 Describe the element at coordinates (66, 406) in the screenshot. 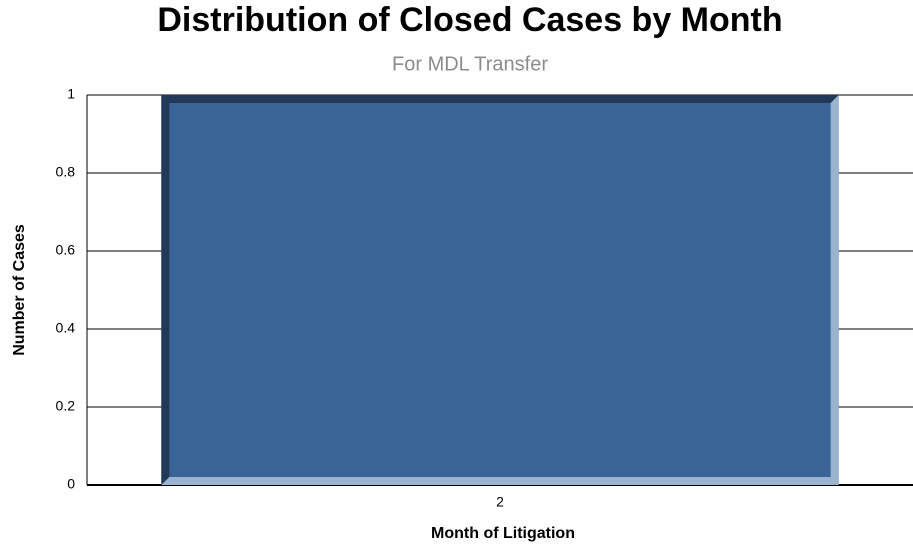

I see `y-tick-label: 0.2` at that location.